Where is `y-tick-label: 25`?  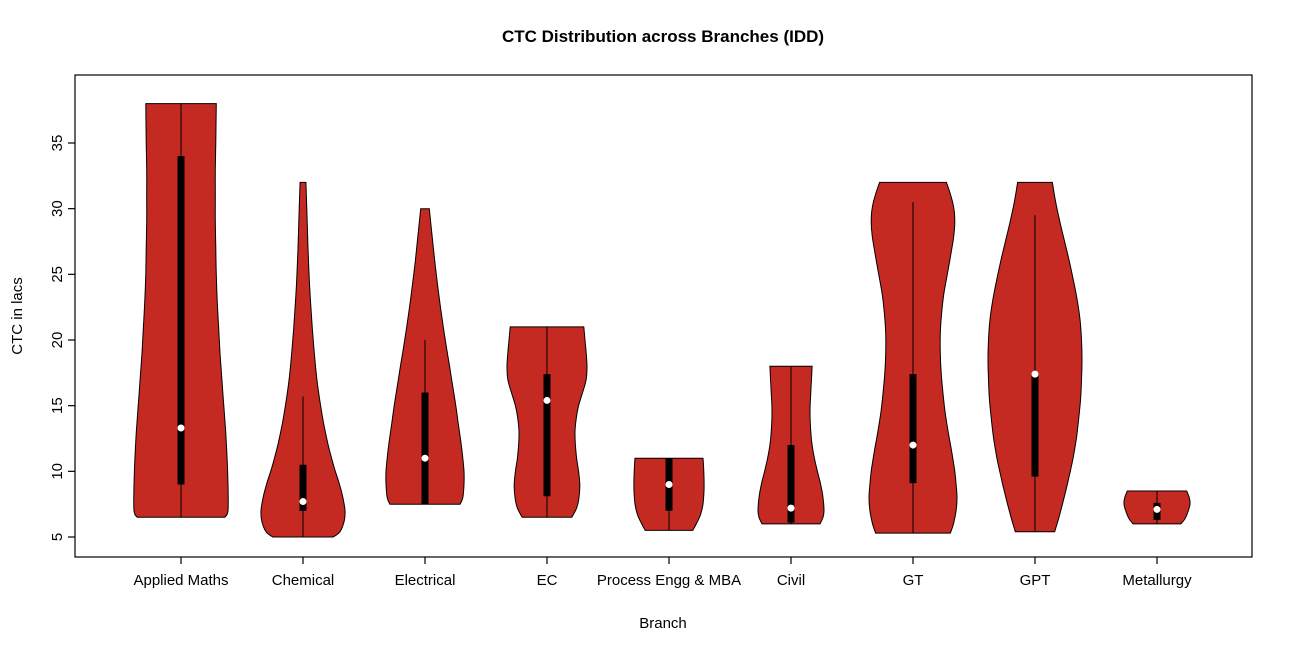 y-tick-label: 25 is located at coordinates (57, 274).